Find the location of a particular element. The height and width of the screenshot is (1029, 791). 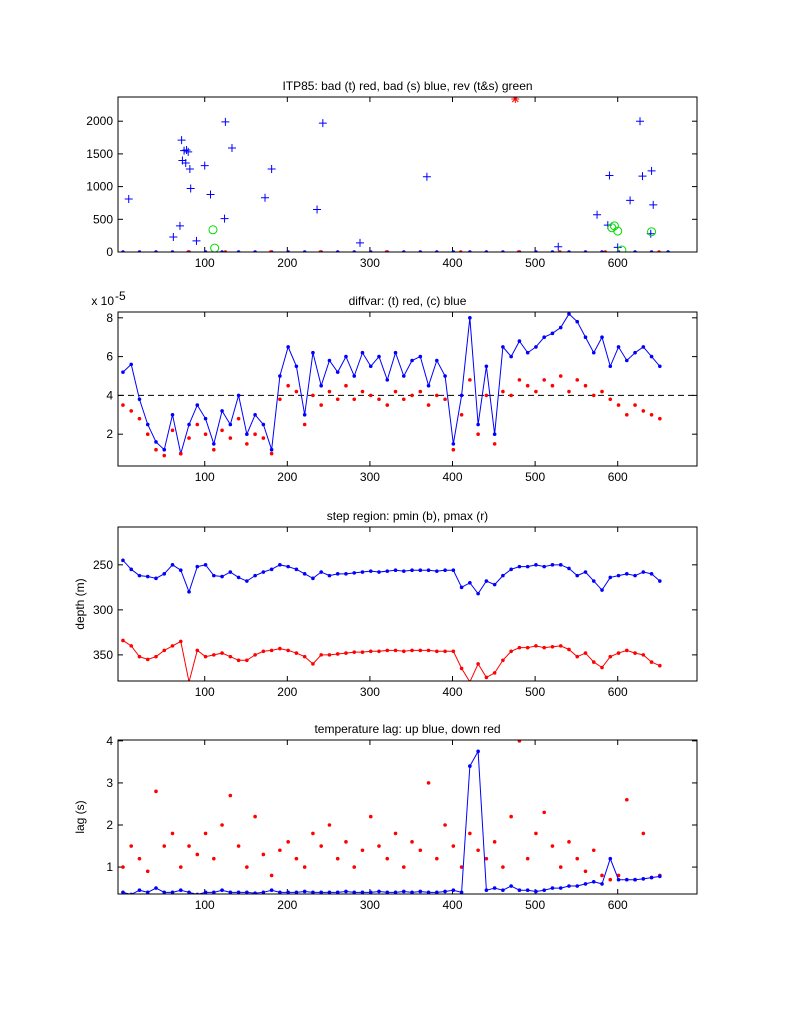

x-tick-label: 400 is located at coordinates (452, 263).